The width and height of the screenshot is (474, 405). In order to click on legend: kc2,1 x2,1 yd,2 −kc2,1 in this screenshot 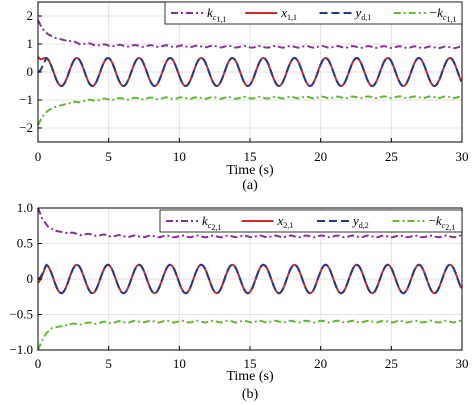, I will do `click(311, 221)`.